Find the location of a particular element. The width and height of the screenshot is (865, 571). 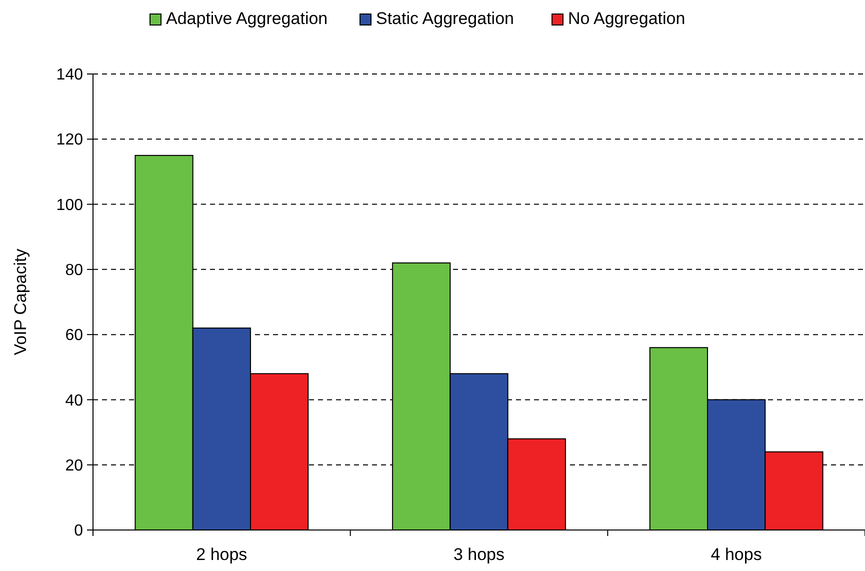

y-tick-label: 40 is located at coordinates (74, 401).